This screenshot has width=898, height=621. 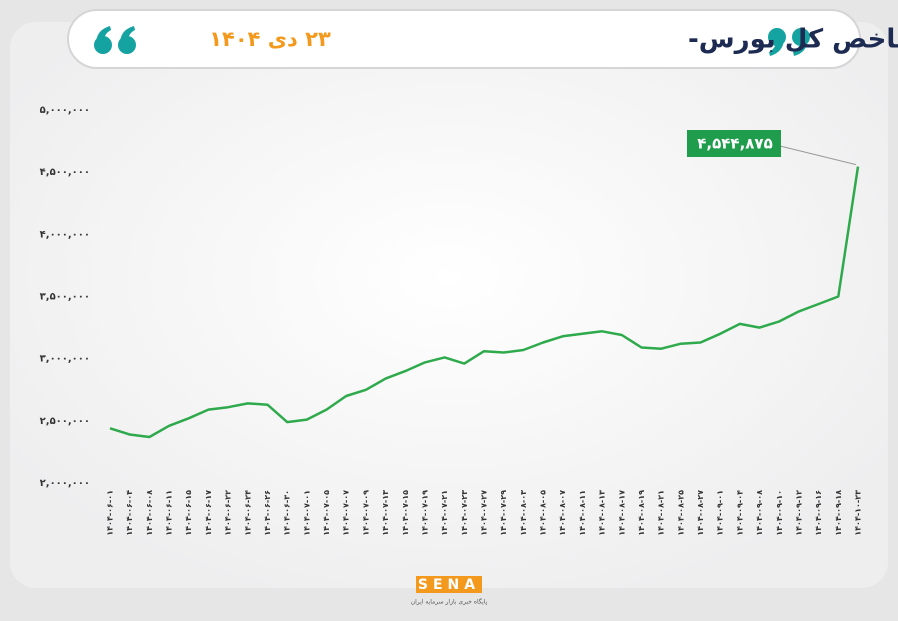 I want to click on x-tick-label: ۱۴۰۴-۰۸-۱۱, so click(x=582, y=513).